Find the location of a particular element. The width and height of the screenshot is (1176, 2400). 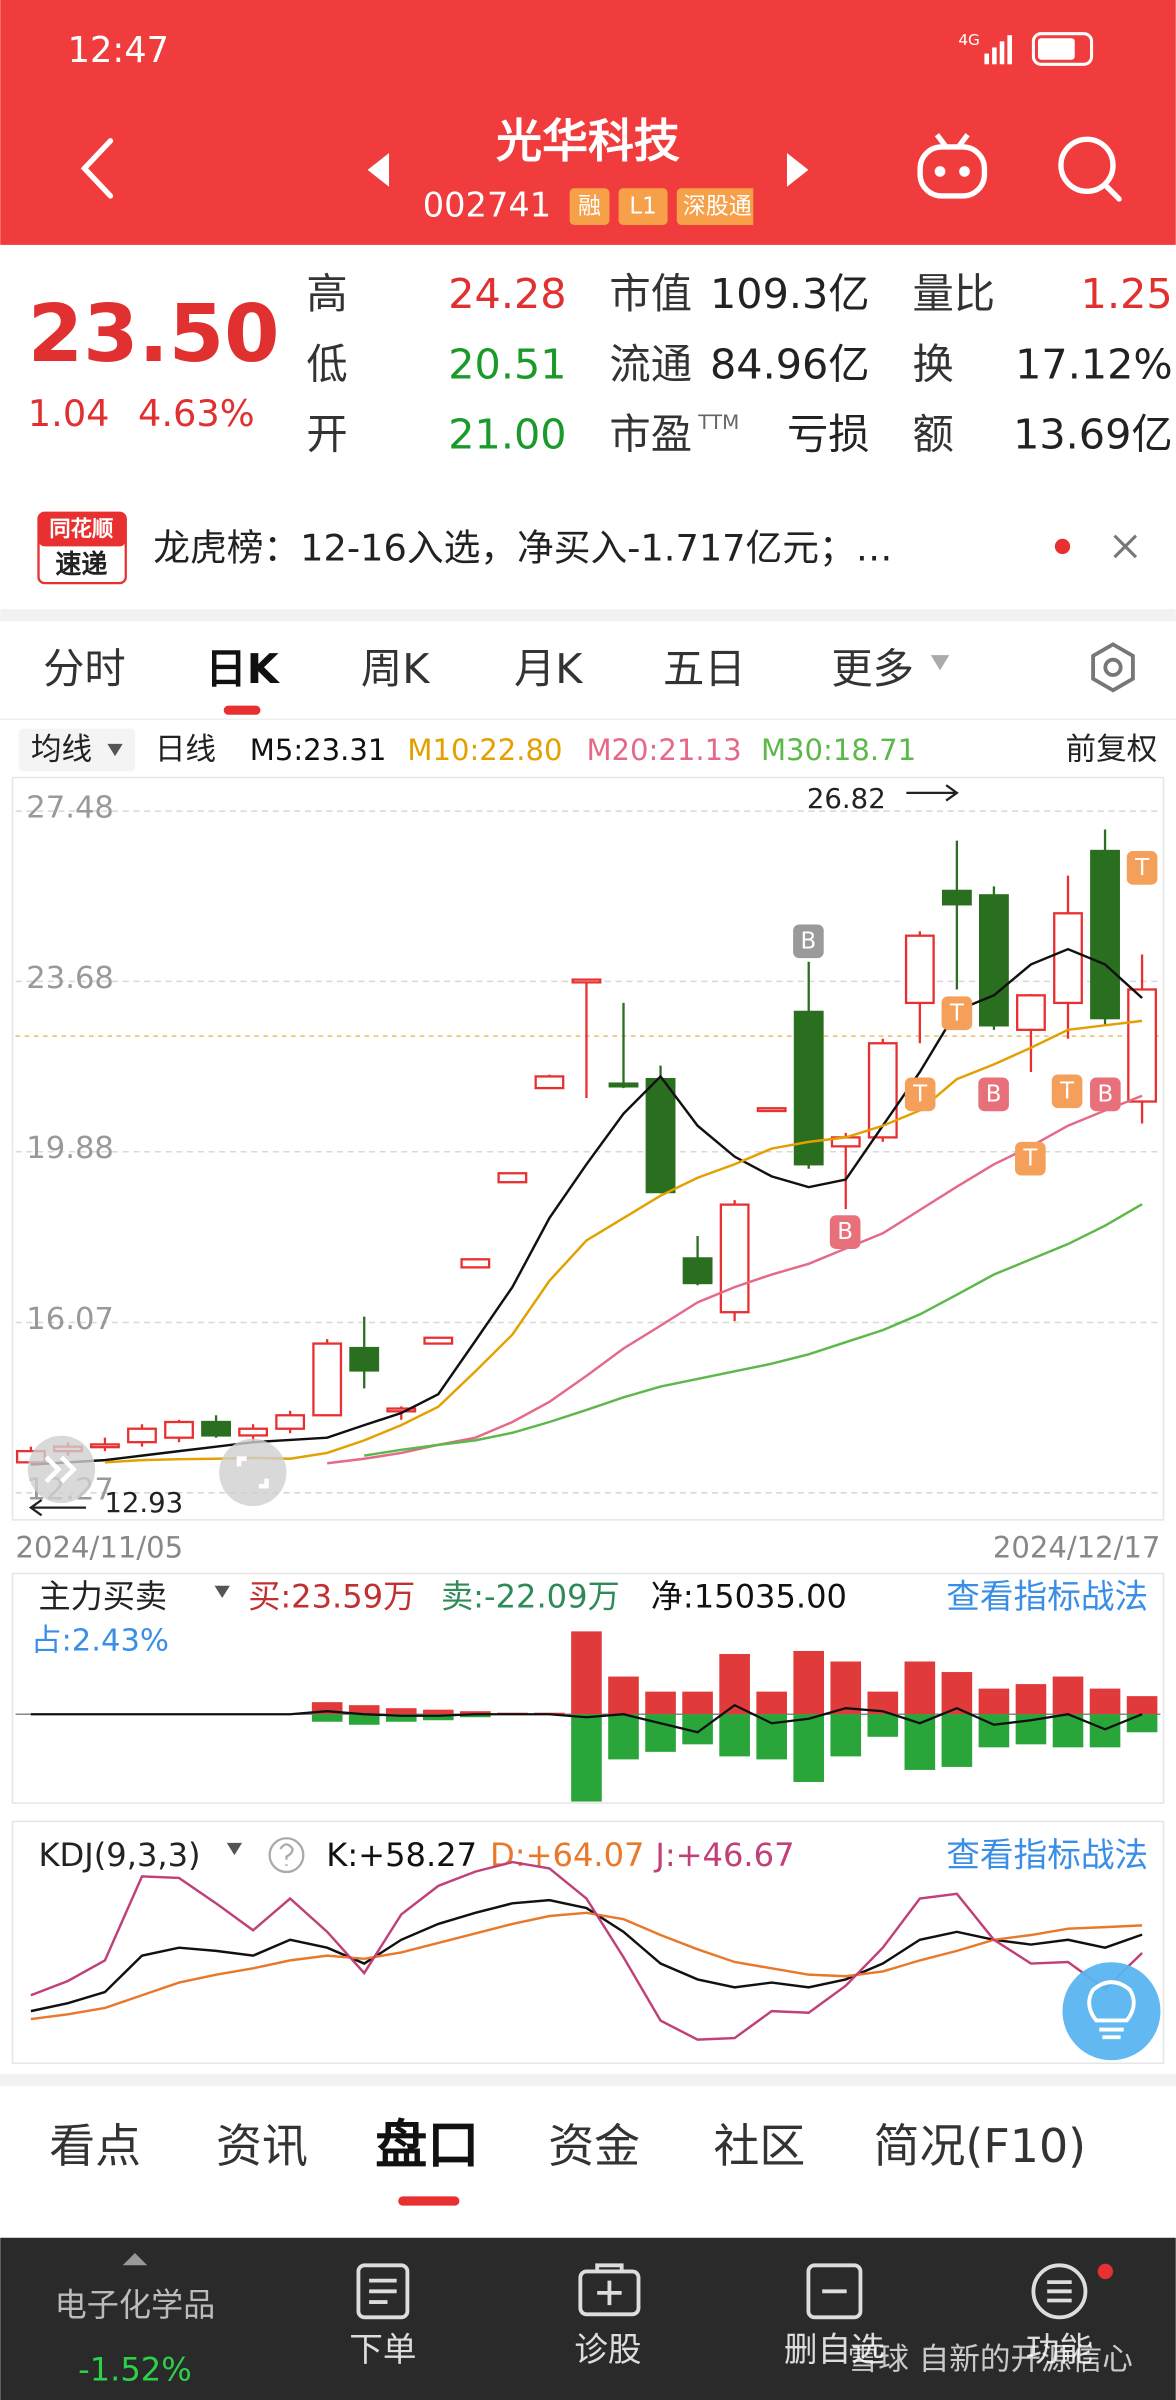

help-glyph is located at coordinates (286, 1854).